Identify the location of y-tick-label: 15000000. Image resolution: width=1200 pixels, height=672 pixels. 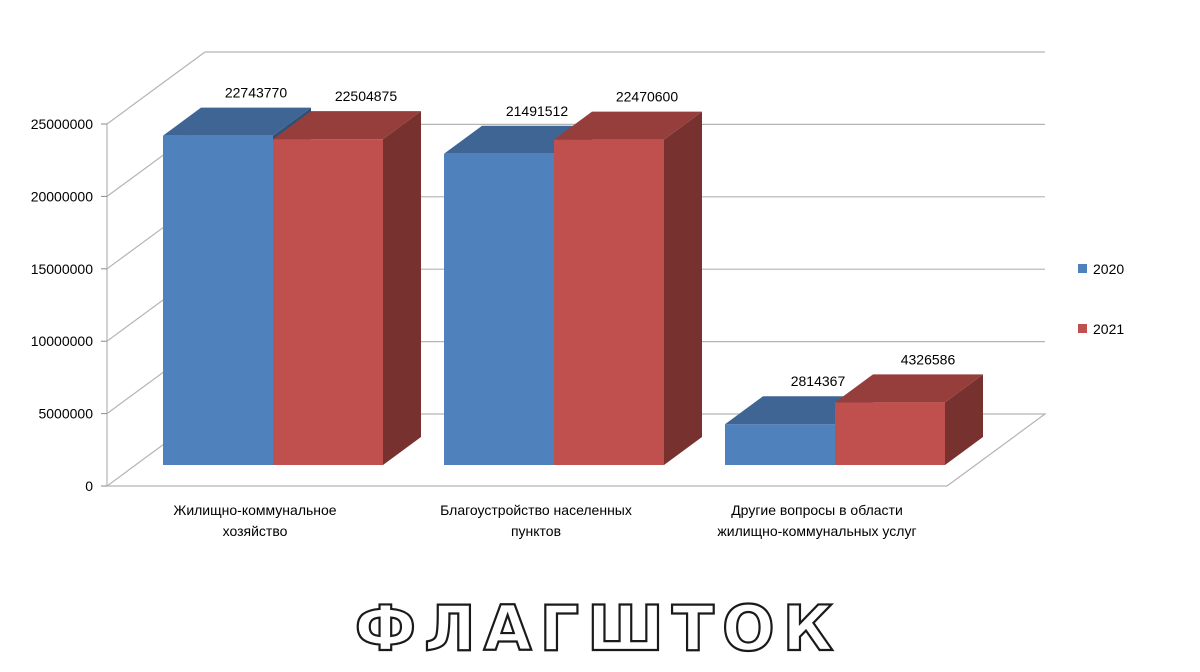
(62, 269).